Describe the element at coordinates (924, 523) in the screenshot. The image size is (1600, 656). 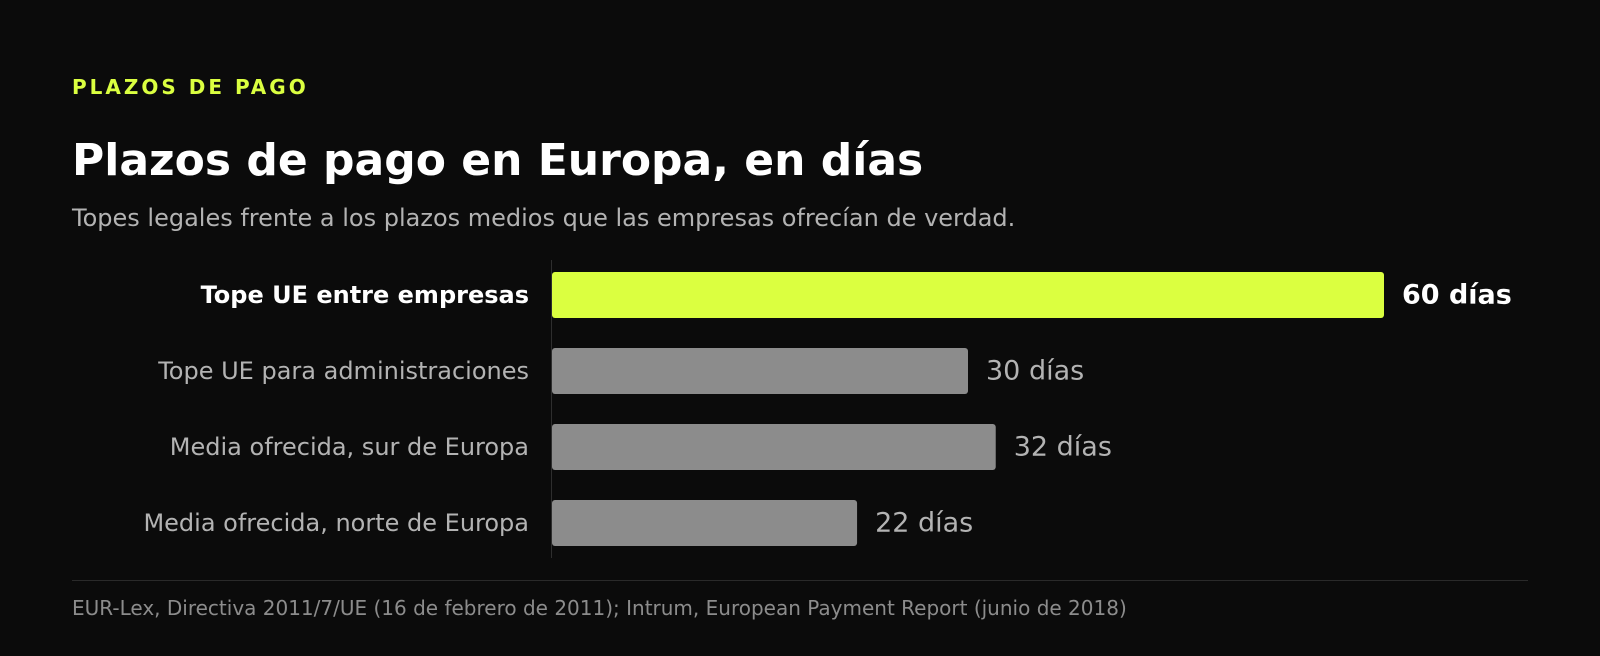
I see `value-label: 22 días` at that location.